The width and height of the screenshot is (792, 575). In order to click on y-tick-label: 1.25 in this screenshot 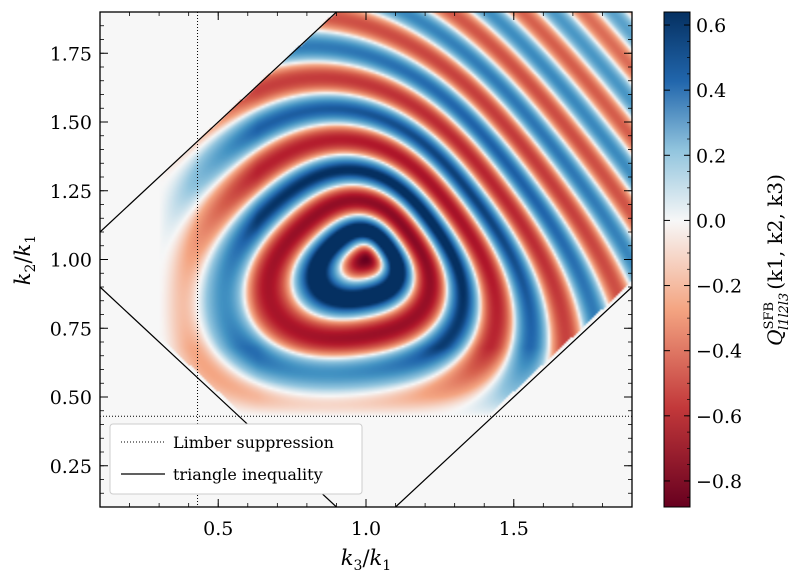, I will do `click(71, 192)`.